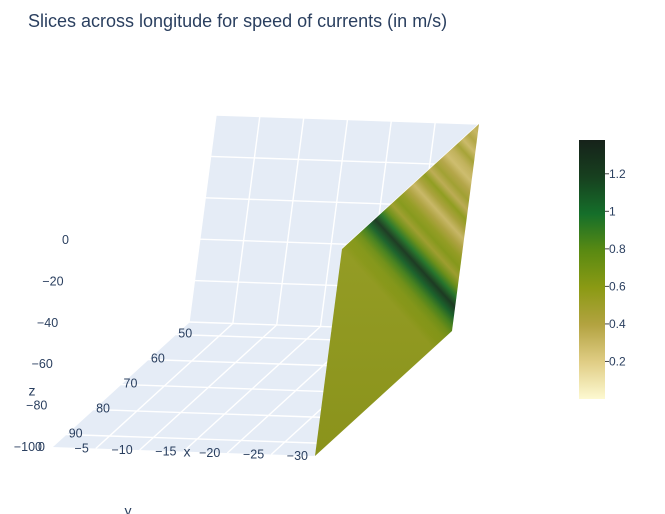  What do you see at coordinates (617, 174) in the screenshot?
I see `colorbar-tick-label: 1.2` at bounding box center [617, 174].